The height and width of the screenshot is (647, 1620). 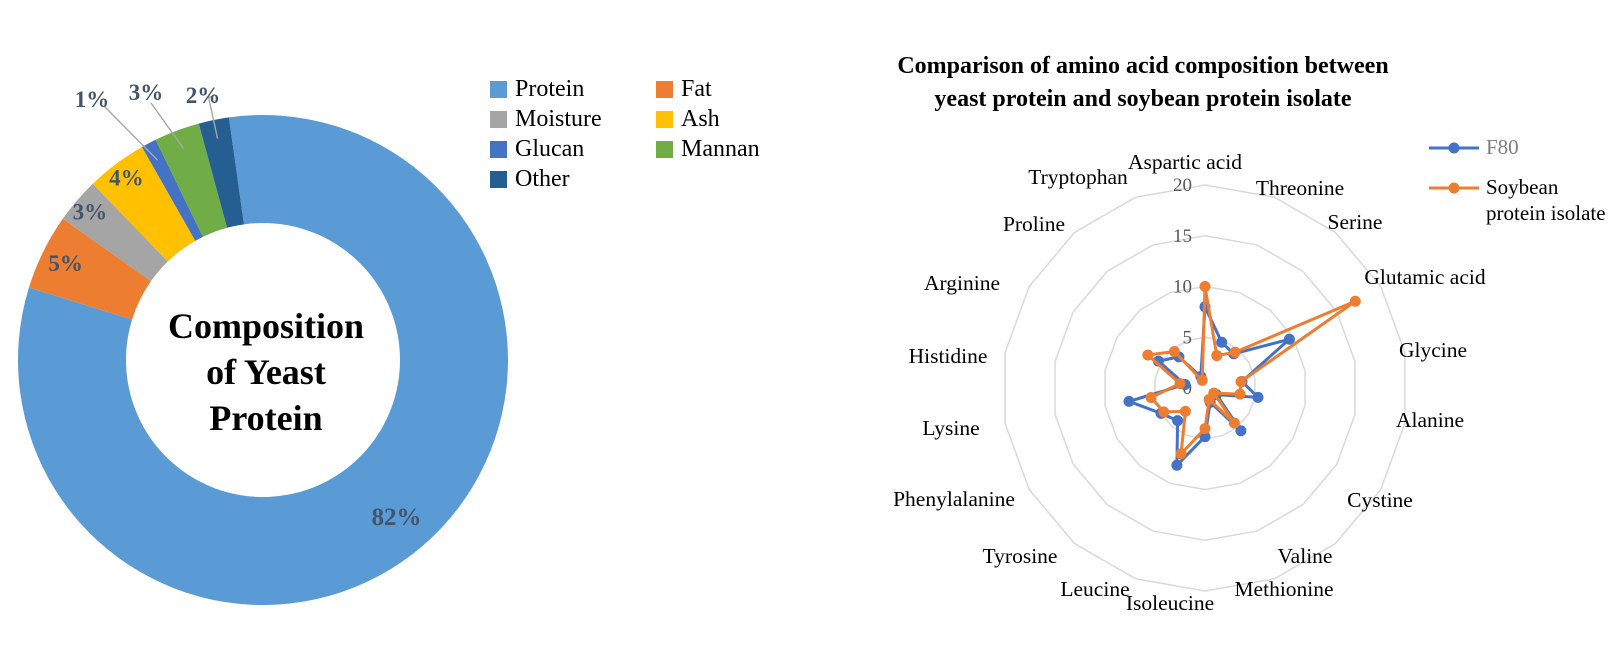 I want to click on radar-data-point-soybean-protein-isolate-glycine, so click(x=1241, y=382).